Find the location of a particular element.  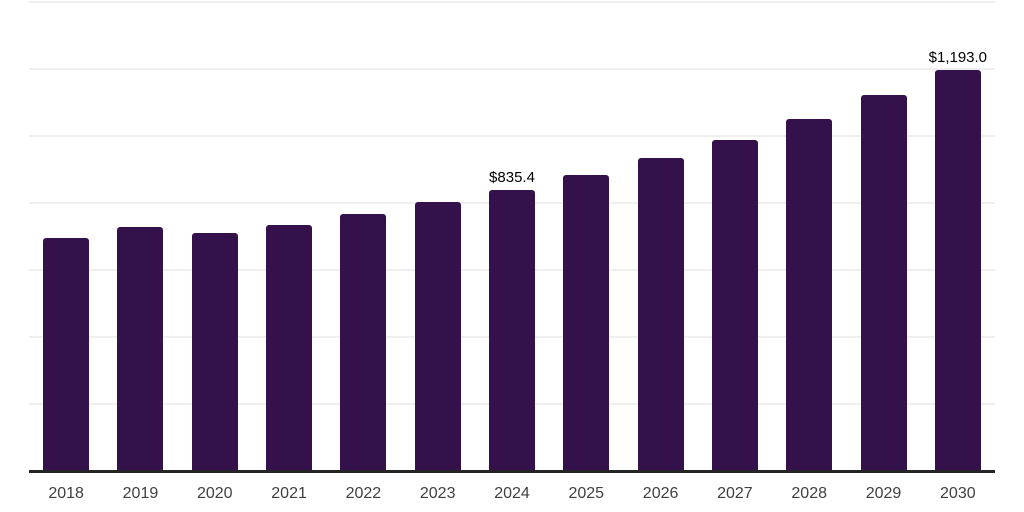

bar-2018 is located at coordinates (66, 353).